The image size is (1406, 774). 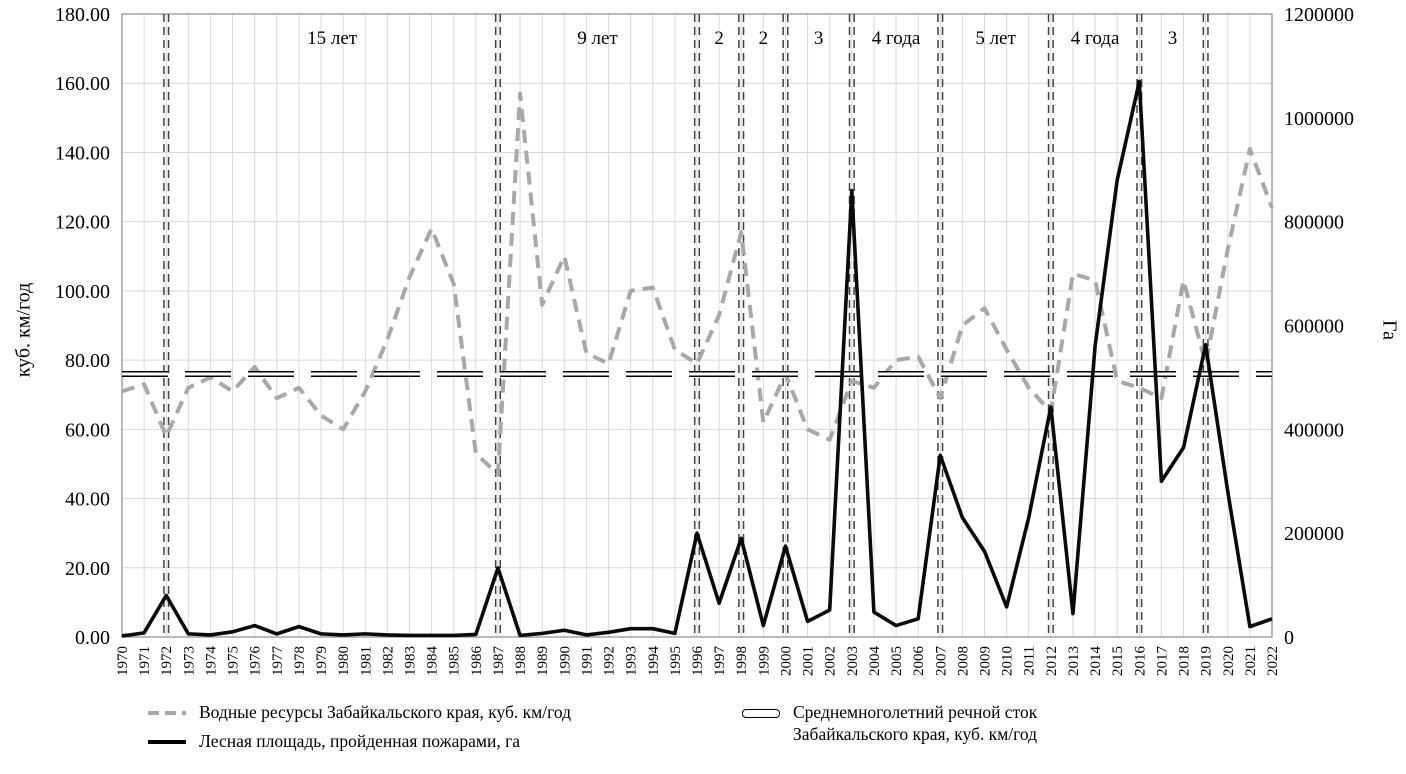 I want to click on left-axis-tick-label: 0.00, so click(x=92, y=638).